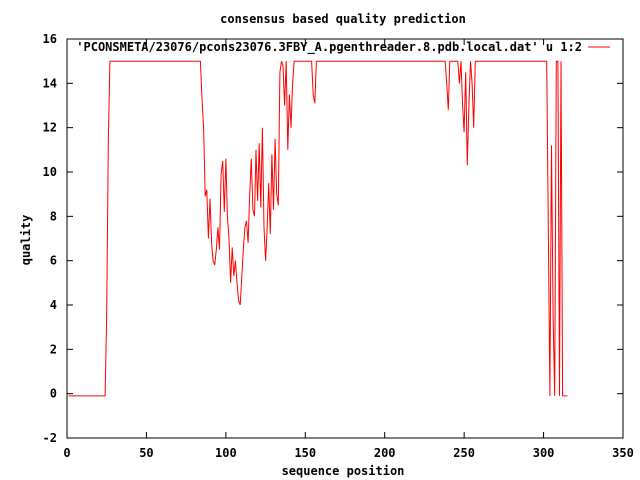  Describe the element at coordinates (623, 453) in the screenshot. I see `x-tick-label: 350` at that location.